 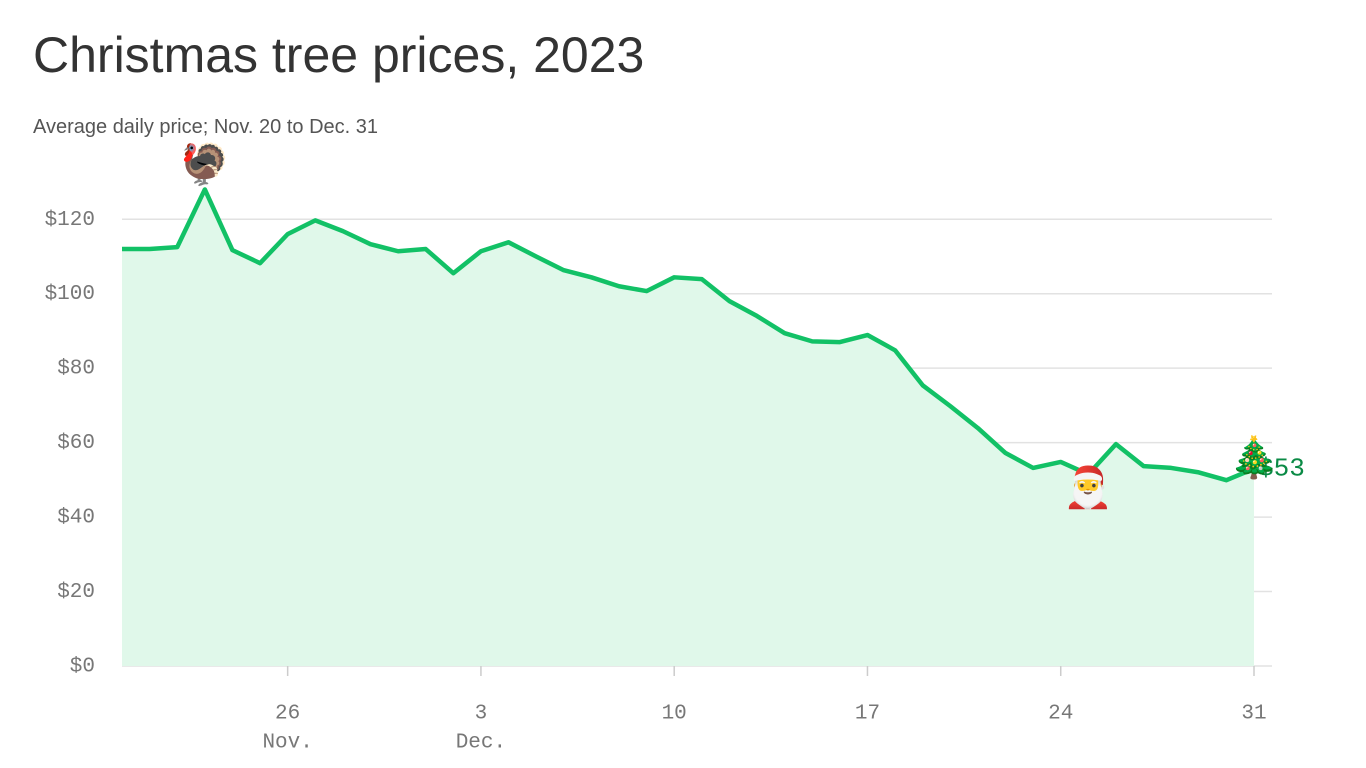 What do you see at coordinates (70, 220) in the screenshot?
I see `y-tick-label: $120` at bounding box center [70, 220].